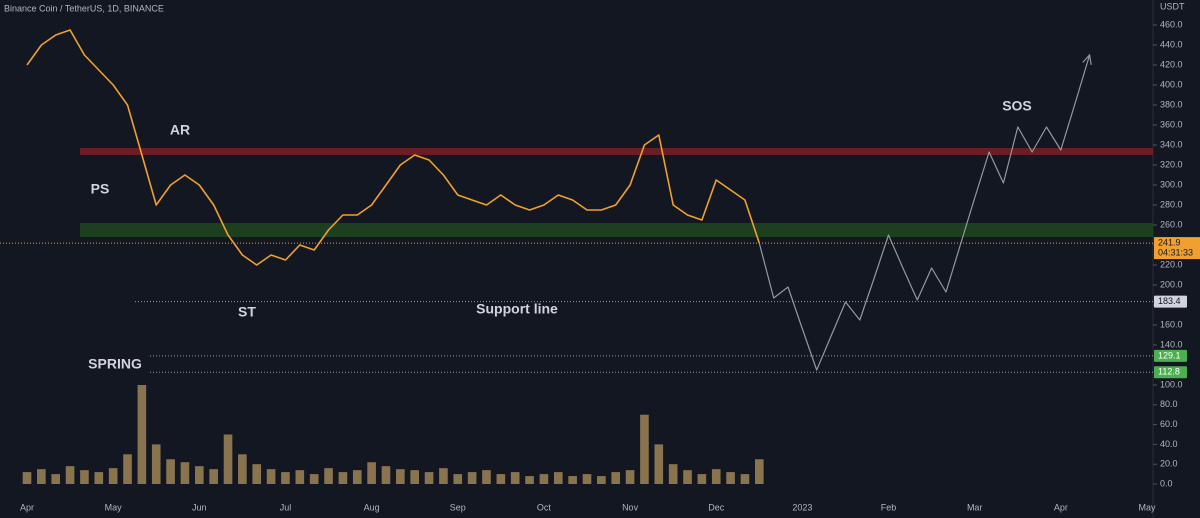 Image resolution: width=1200 pixels, height=518 pixels. I want to click on x-tick-label: Feb, so click(889, 507).